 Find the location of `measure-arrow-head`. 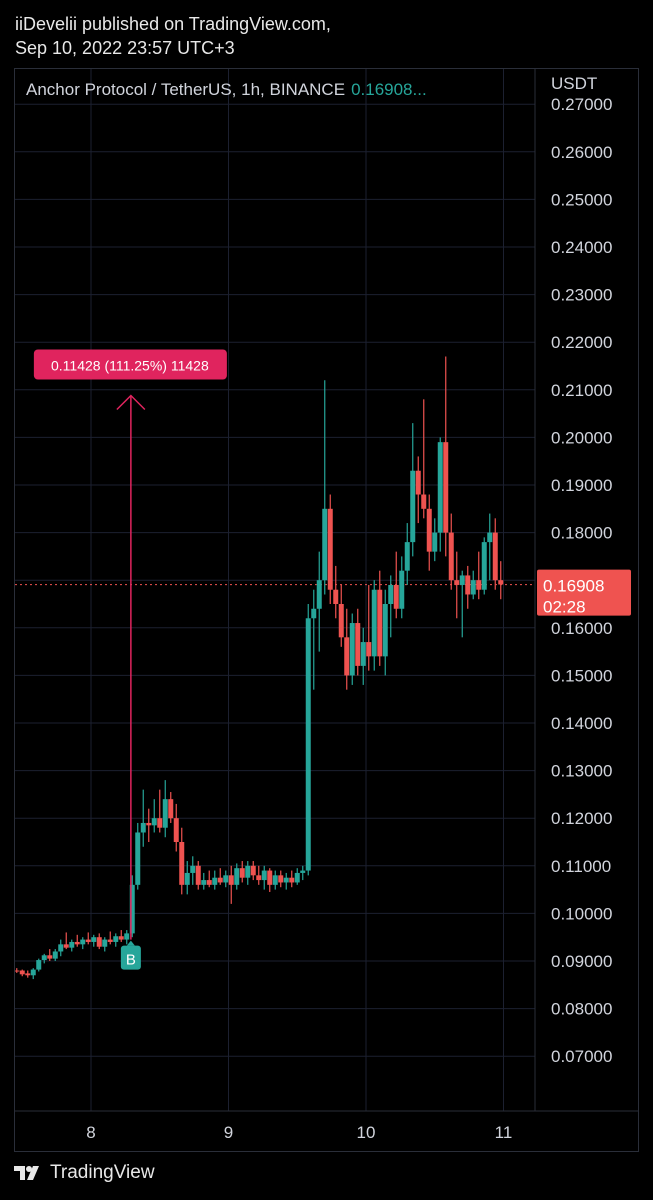

measure-arrow-head is located at coordinates (131, 402).